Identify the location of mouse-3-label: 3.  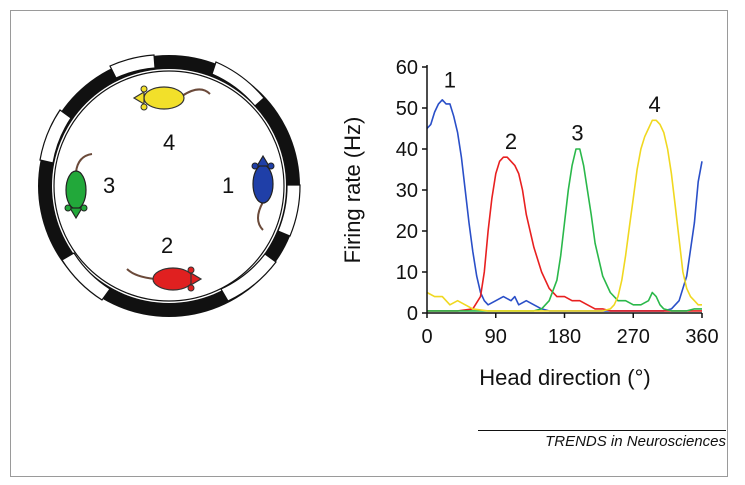
(109, 185).